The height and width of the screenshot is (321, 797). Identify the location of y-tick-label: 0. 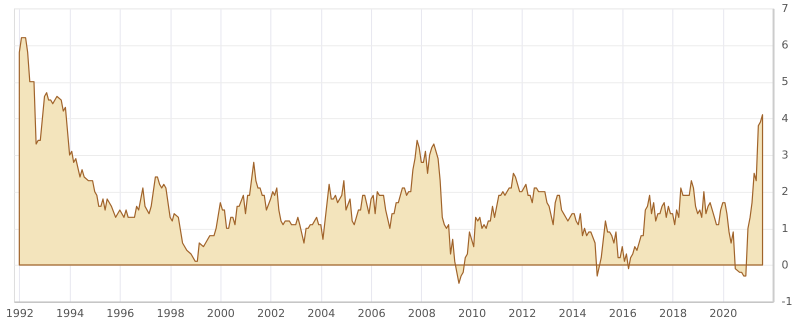
(785, 265).